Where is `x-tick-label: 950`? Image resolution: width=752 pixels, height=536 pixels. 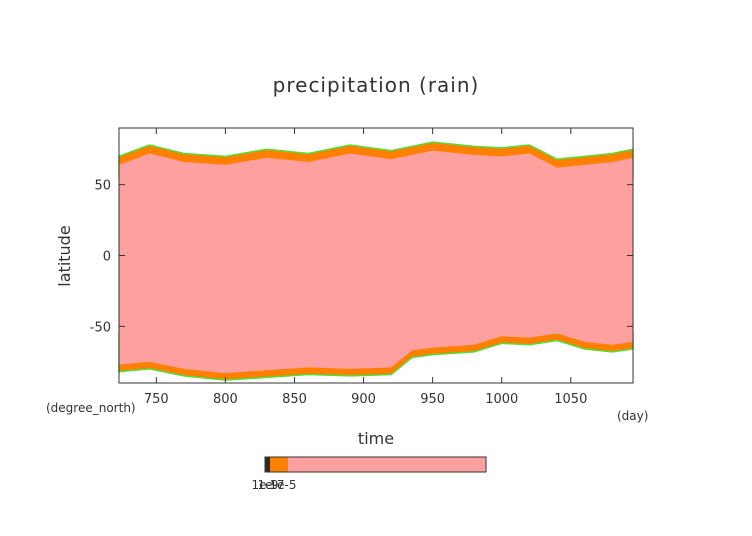
x-tick-label: 950 is located at coordinates (432, 399).